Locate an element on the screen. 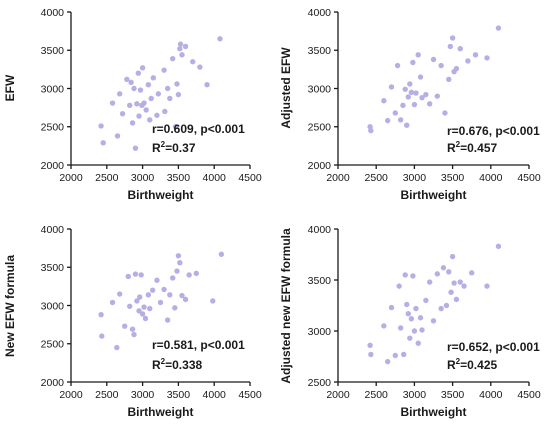  y-axis-title: New EFW formula is located at coordinates (10, 306).